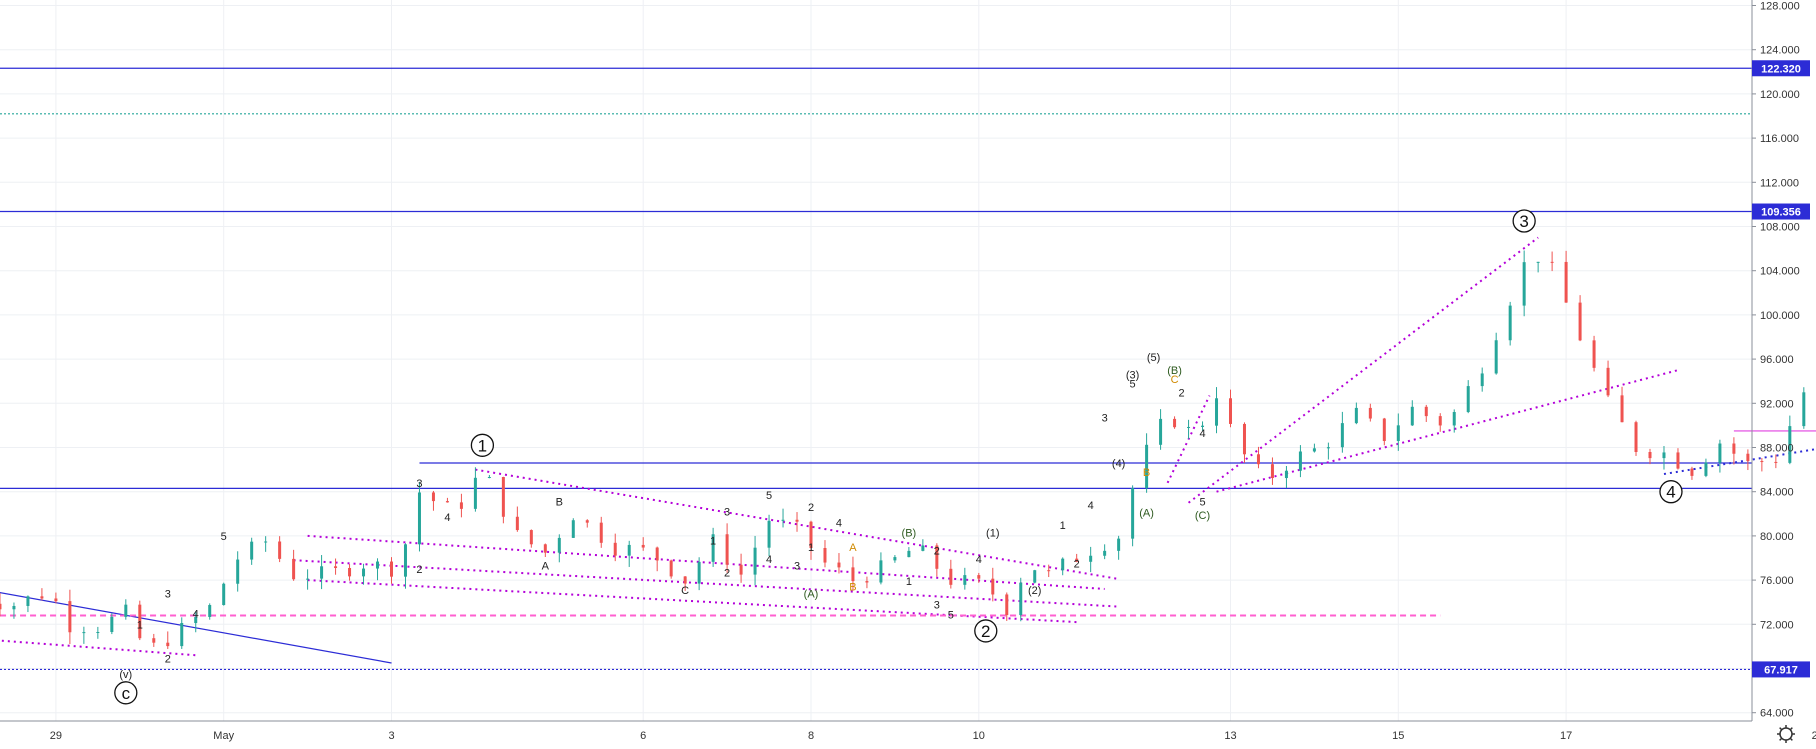  I want to click on y-tick-label: 80.000, so click(1777, 537).